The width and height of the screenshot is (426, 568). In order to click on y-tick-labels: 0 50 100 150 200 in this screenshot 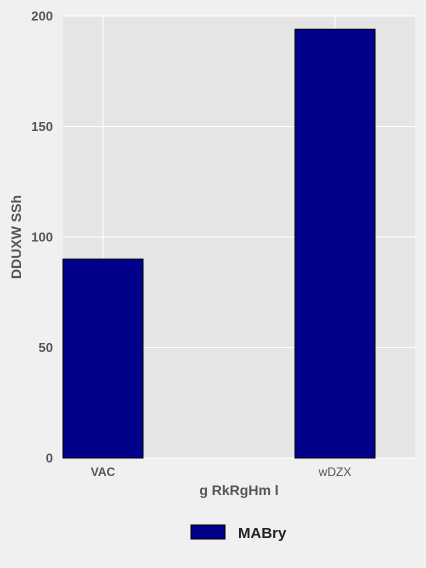, I will do `click(42, 237)`.